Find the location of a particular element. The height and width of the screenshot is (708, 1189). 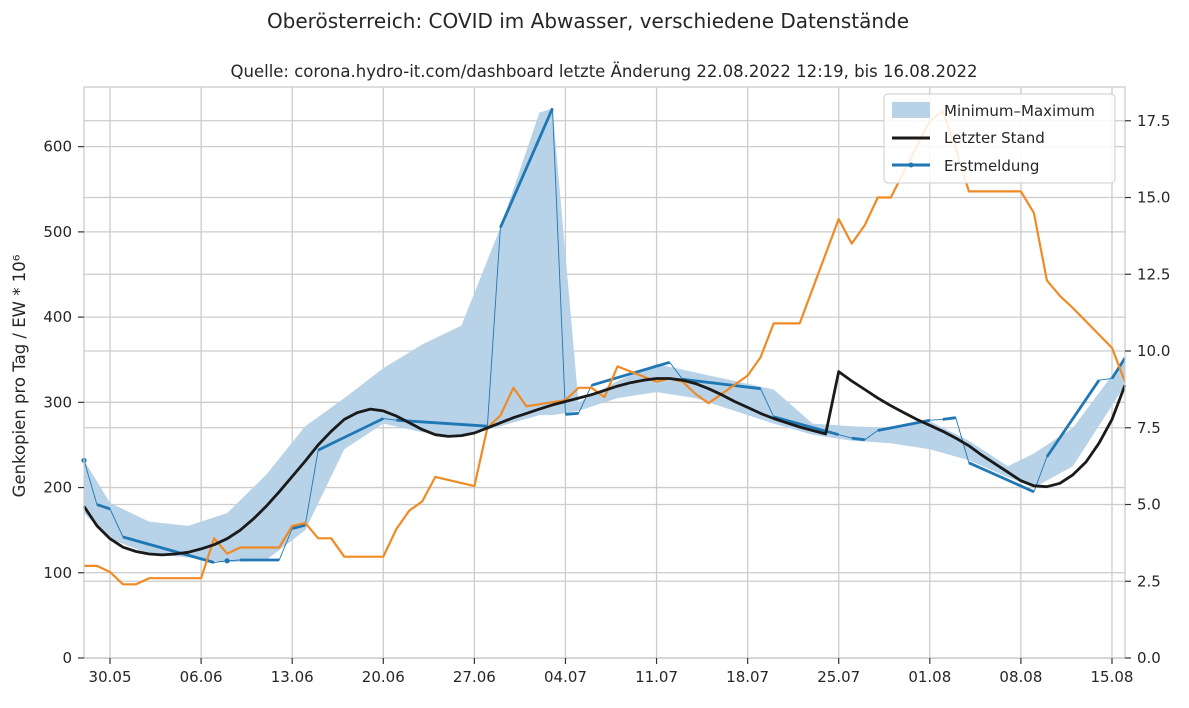

y-right-tick-label: 12.5 is located at coordinates (1153, 274).